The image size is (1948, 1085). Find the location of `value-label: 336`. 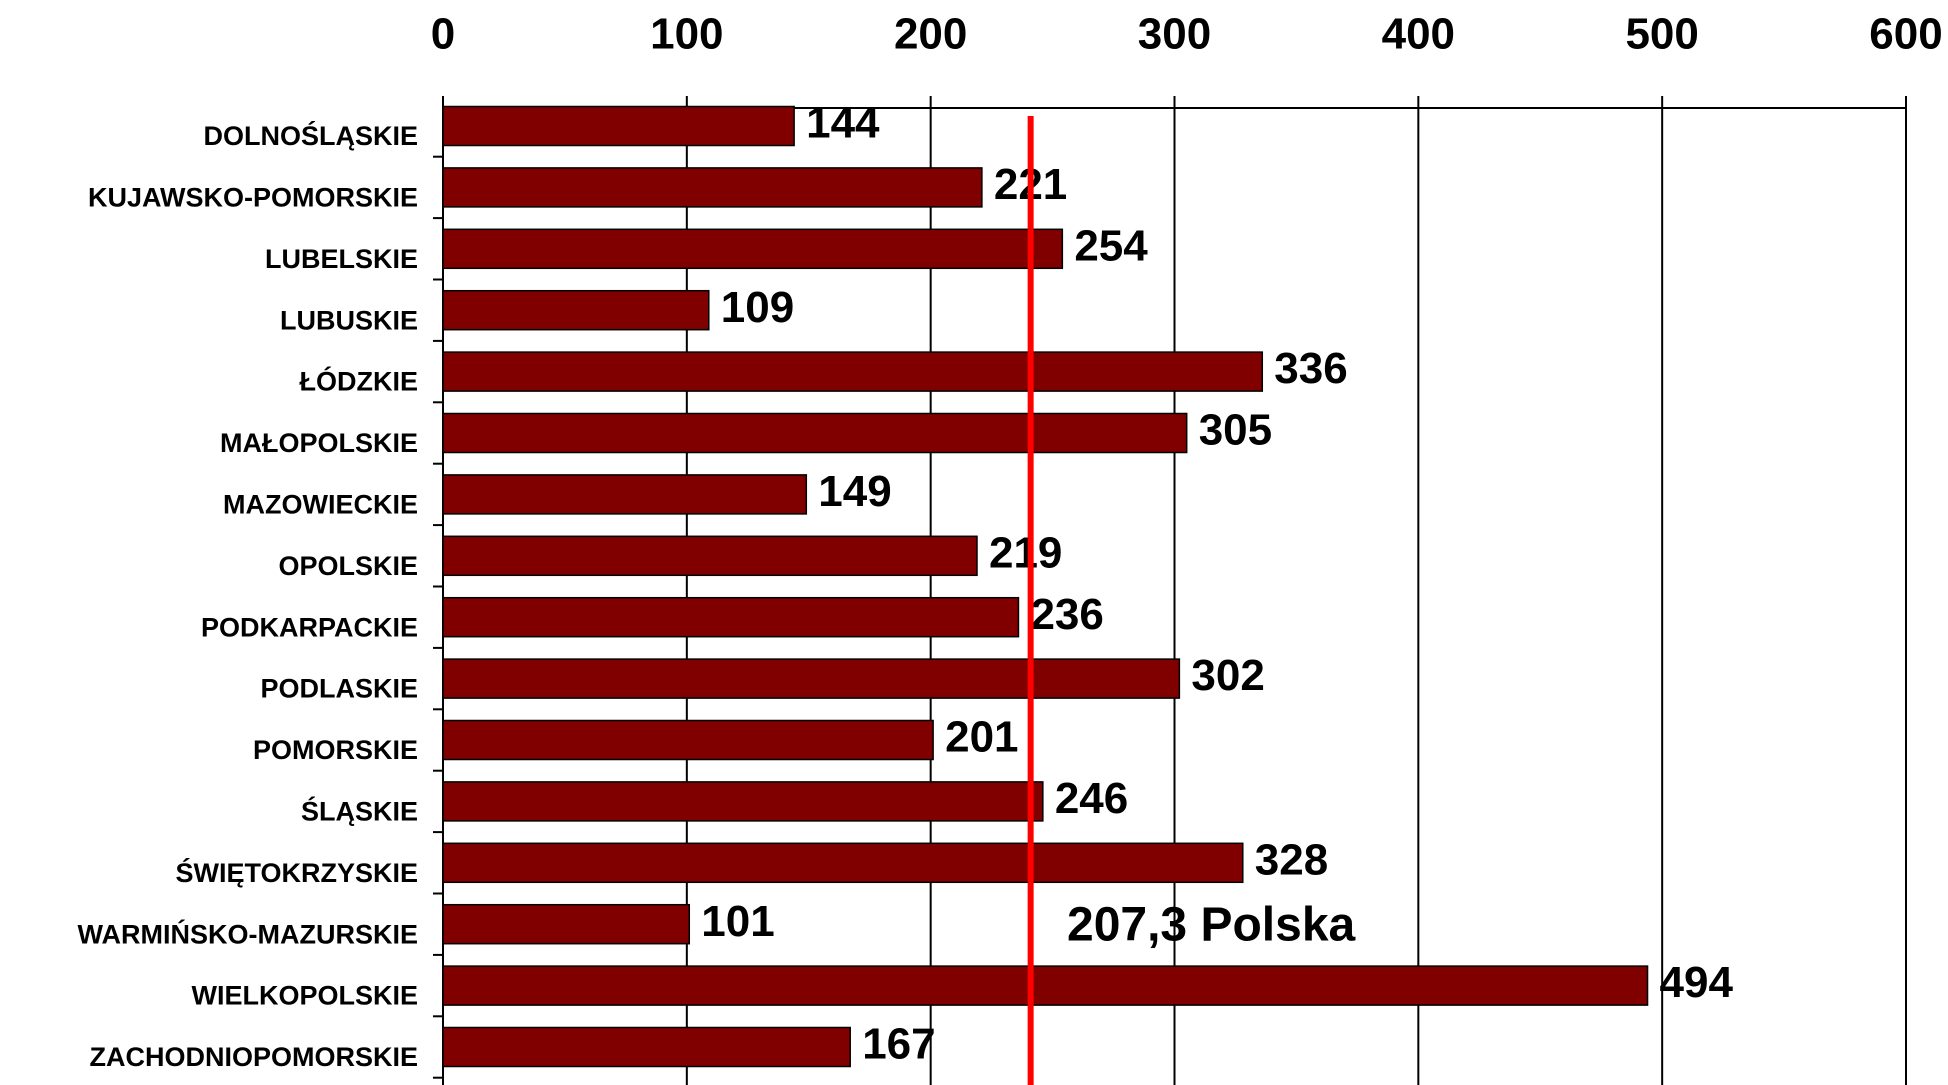

value-label: 336 is located at coordinates (1310, 368).